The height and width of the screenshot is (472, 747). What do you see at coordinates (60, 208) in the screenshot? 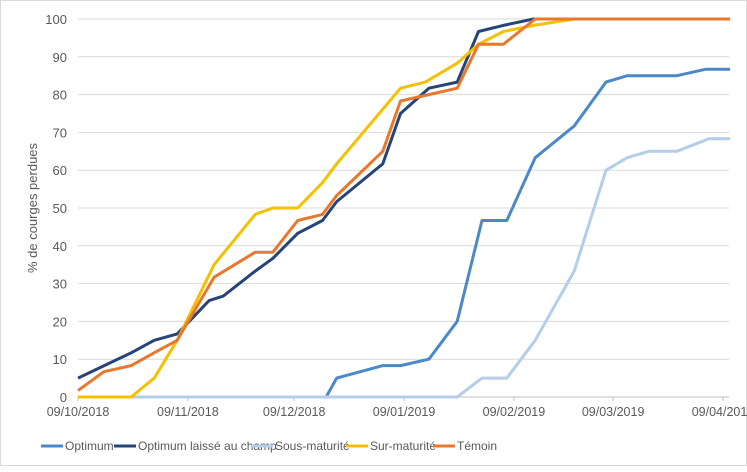
I see `y-tick-label: 50` at bounding box center [60, 208].